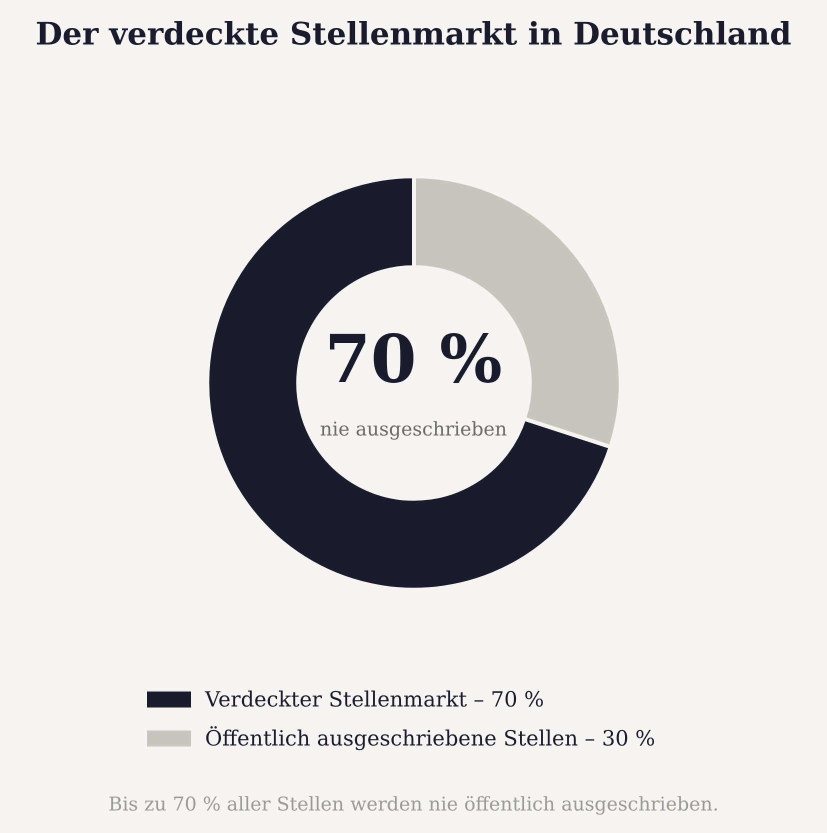 The image size is (827, 833). What do you see at coordinates (374, 700) in the screenshot?
I see `legend-label: Verdeckter Stellenmarkt – 70 %` at bounding box center [374, 700].